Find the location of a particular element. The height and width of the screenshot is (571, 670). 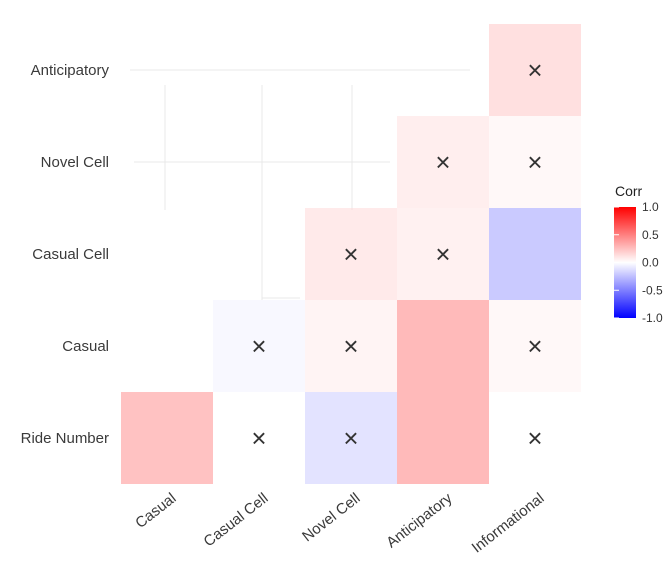

heatmap-cell-casual-informational is located at coordinates (535, 346).